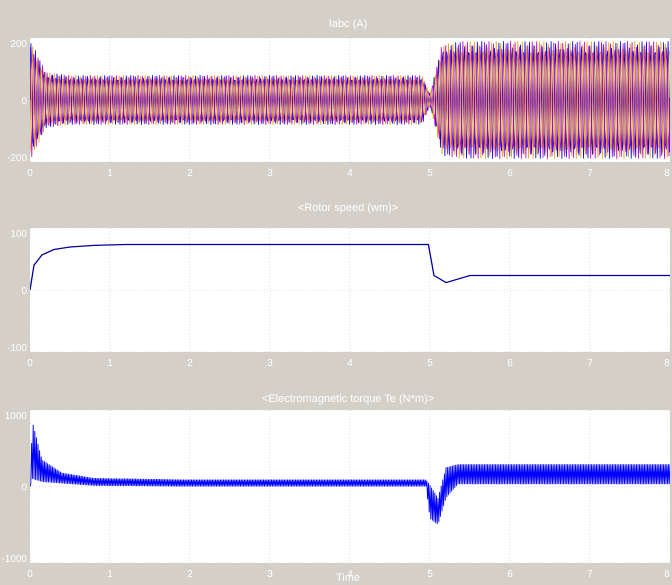  What do you see at coordinates (667, 574) in the screenshot?
I see `torque-x-tick-label: 8` at bounding box center [667, 574].